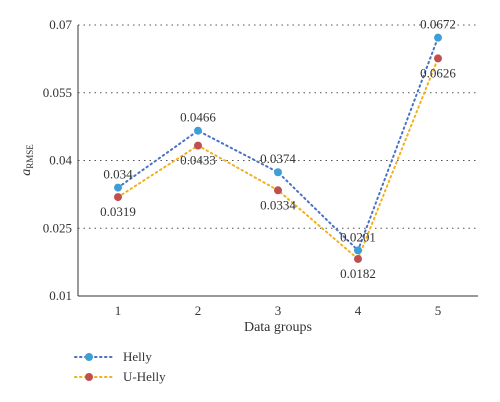 The width and height of the screenshot is (500, 402). Describe the element at coordinates (60, 24) in the screenshot. I see `y-tick-label: 0.07` at that location.